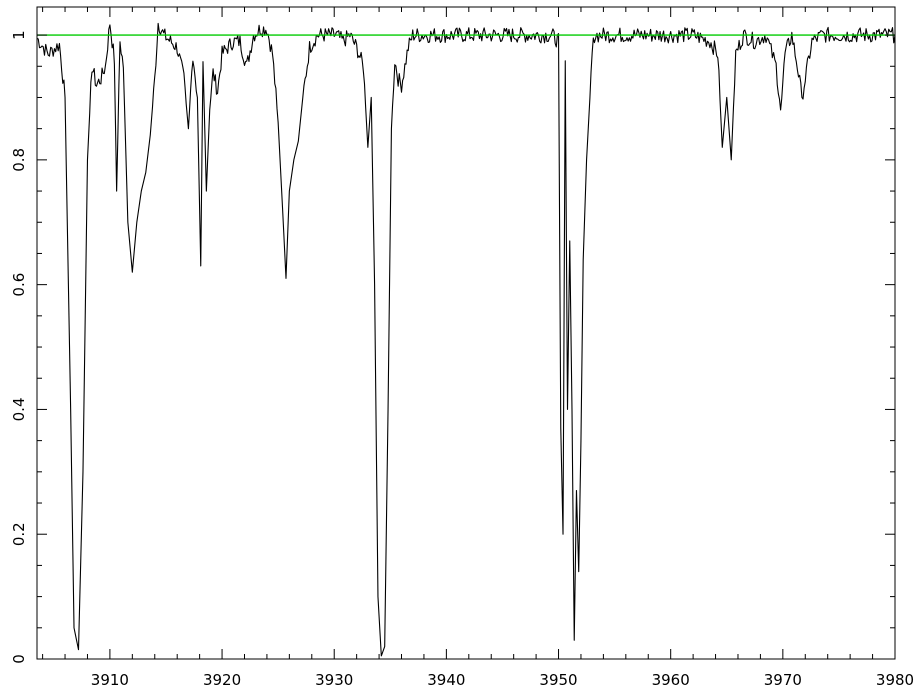 The height and width of the screenshot is (691, 920). I want to click on x-tick-label: 3950, so click(558, 680).